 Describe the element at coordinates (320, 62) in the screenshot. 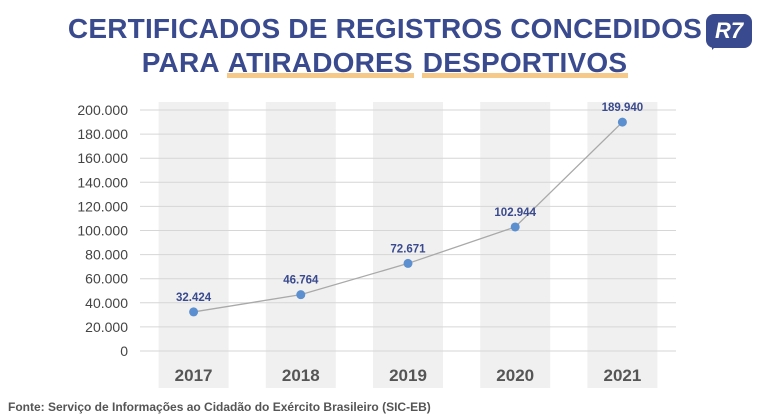

I see `title-highlight-atiradores: ATIRADORES` at that location.